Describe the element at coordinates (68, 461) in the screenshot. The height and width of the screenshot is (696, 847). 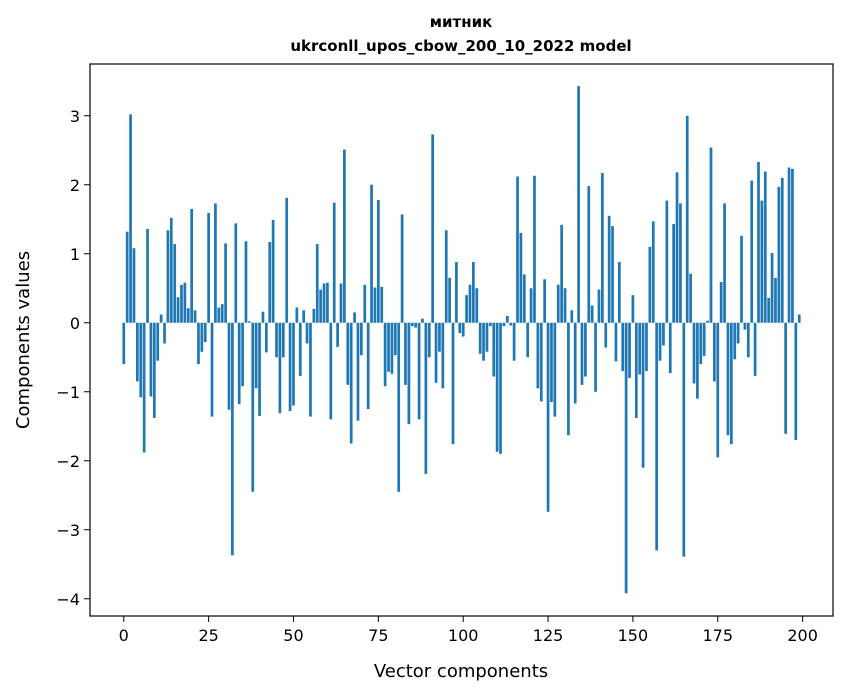
I see `y-tick-label: −2` at that location.